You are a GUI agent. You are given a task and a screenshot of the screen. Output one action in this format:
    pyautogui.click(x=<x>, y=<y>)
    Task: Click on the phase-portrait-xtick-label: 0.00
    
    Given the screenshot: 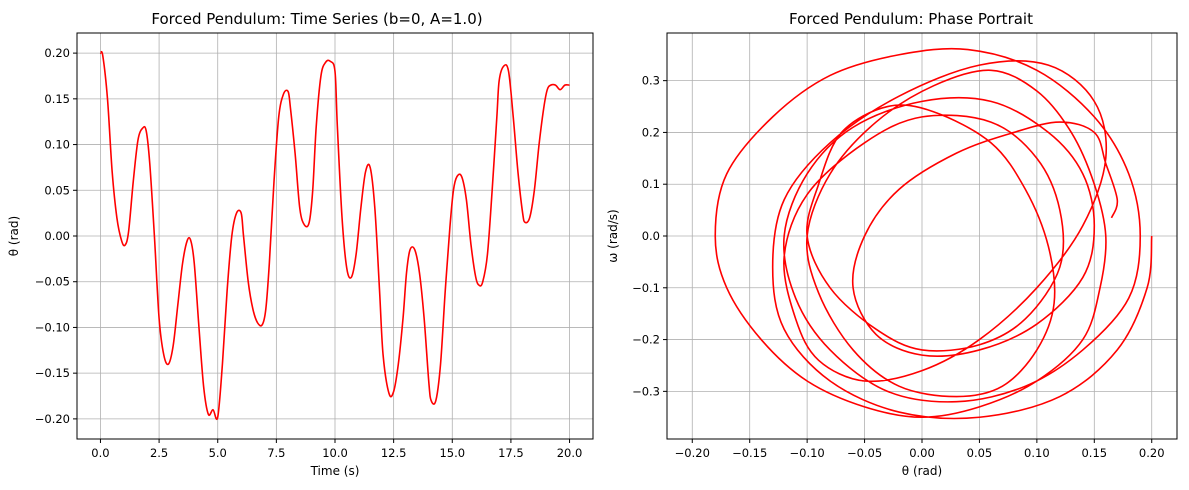 What is the action you would take?
    pyautogui.click(x=922, y=453)
    